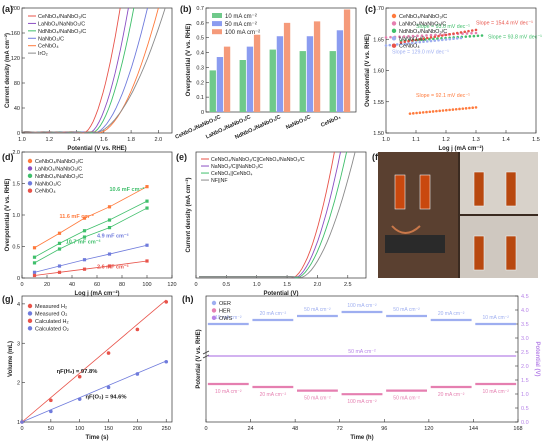 This screenshot has width=544, height=447. What do you see at coordinates (200, 68) in the screenshot?
I see `y-tick-label: 0.3` at bounding box center [200, 68].